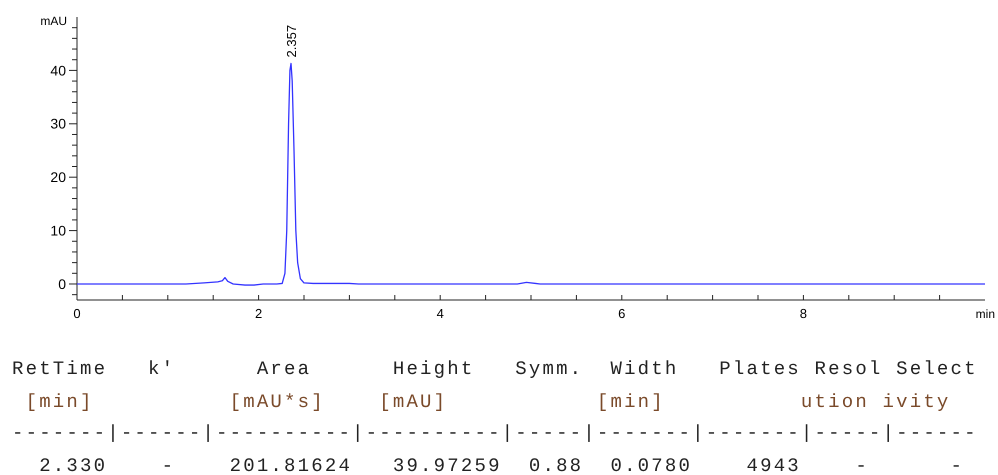 This screenshot has height=475, width=998. Describe the element at coordinates (62, 284) in the screenshot. I see `y-tick-label: 0` at that location.